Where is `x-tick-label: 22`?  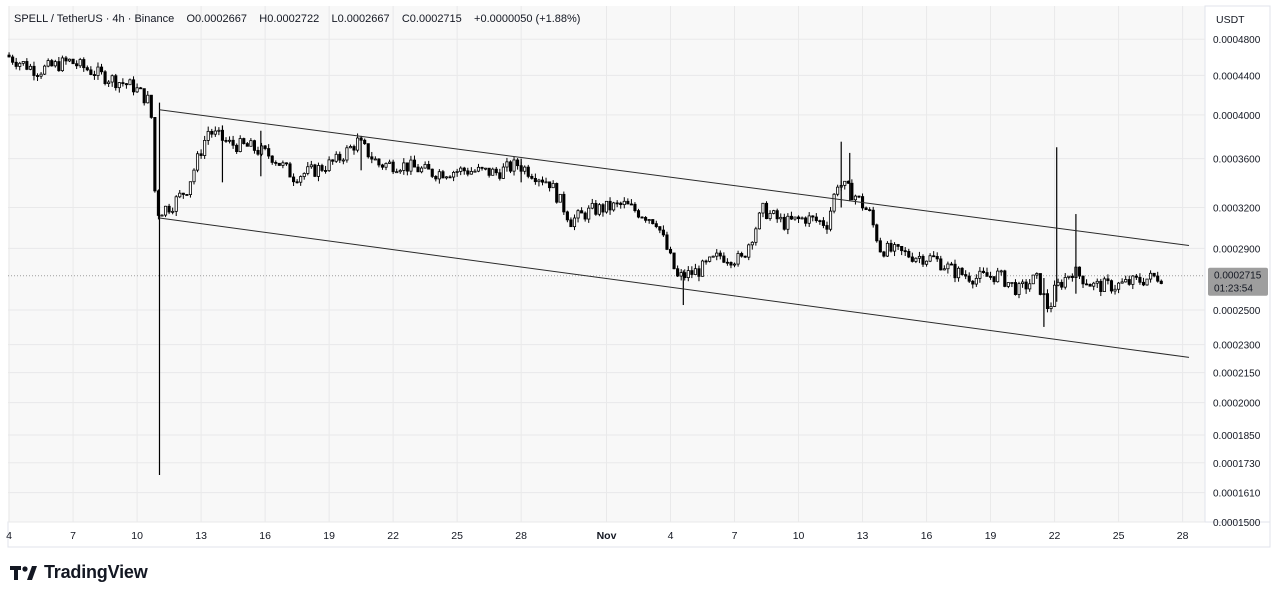
x-tick-label: 22 is located at coordinates (393, 536).